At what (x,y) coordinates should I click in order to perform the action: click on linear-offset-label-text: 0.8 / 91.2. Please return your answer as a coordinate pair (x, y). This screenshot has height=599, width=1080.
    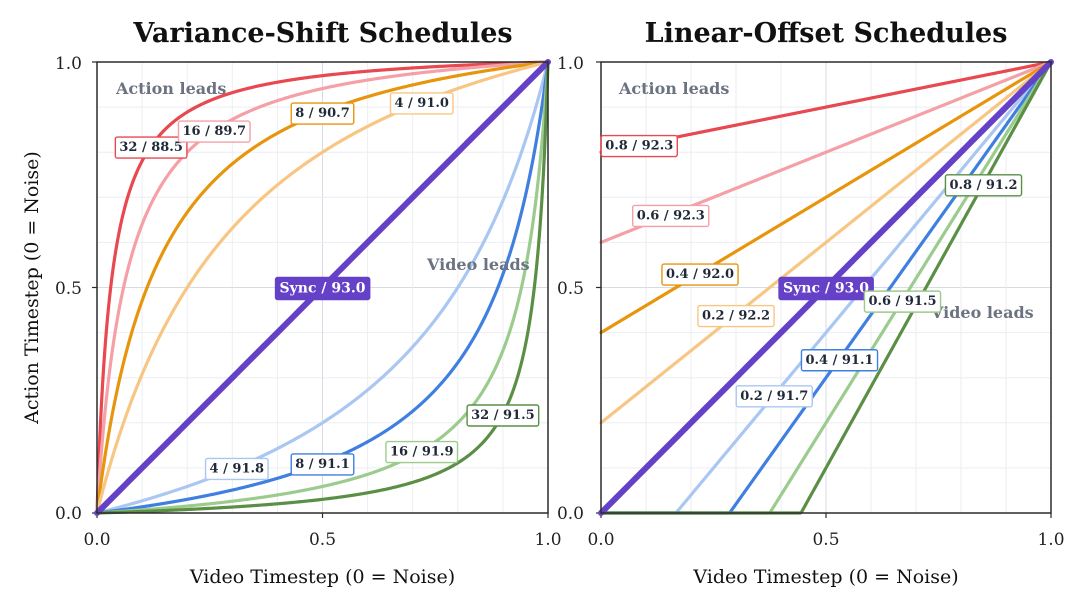
    Looking at the image, I should click on (983, 185).